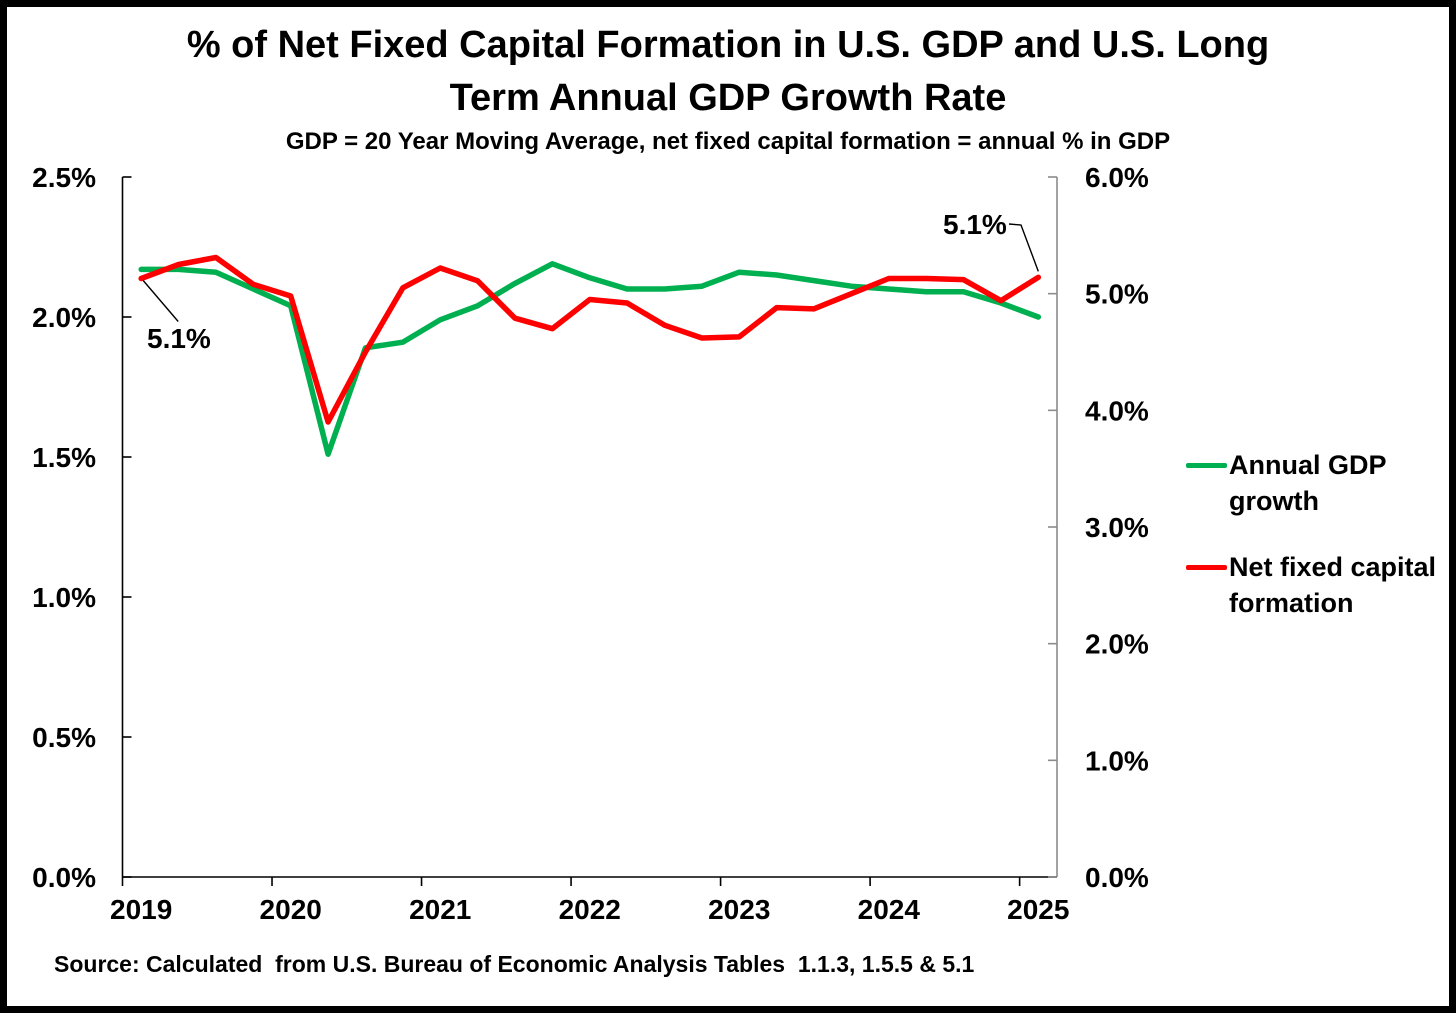  Describe the element at coordinates (1023, 247) in the screenshot. I see `leader-line-end-label` at that location.